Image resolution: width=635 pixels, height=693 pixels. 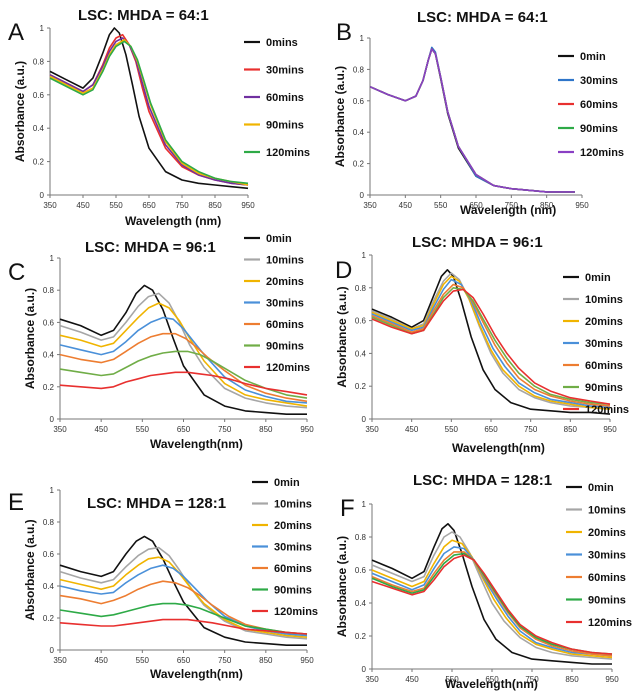 What do you see at coordinates (16, 502) in the screenshot?
I see `panel-letter: E` at bounding box center [16, 502].